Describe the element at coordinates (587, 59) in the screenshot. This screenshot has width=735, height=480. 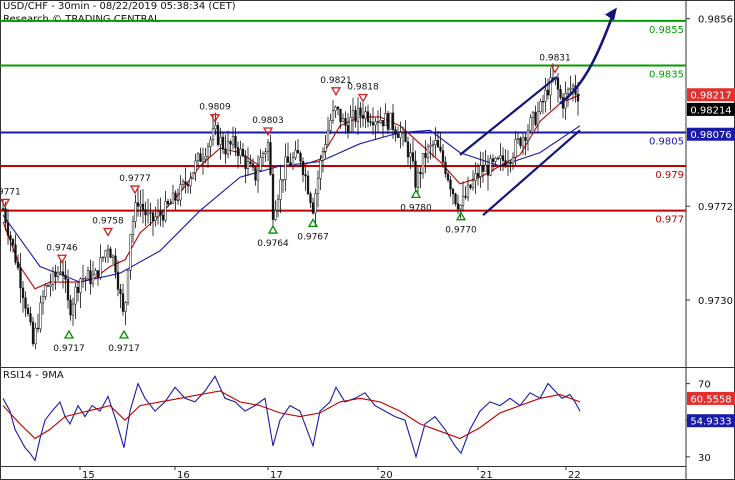
I see `forecast-arrow-line` at that location.